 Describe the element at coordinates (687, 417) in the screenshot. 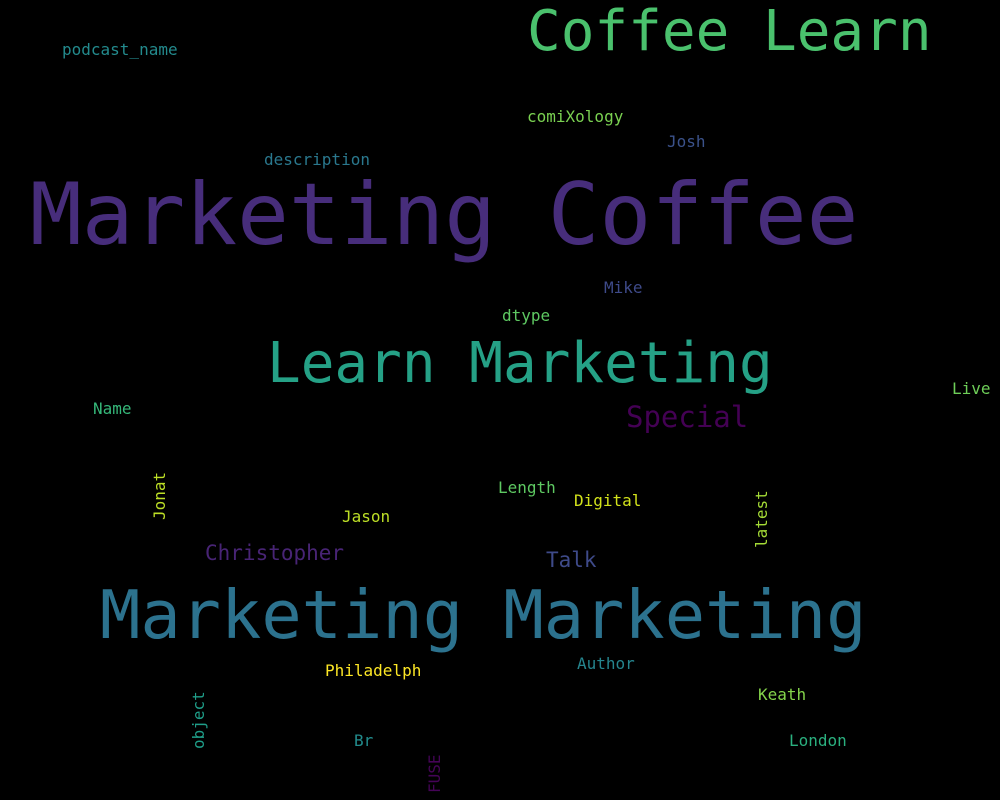

I see `word-special: Special` at that location.